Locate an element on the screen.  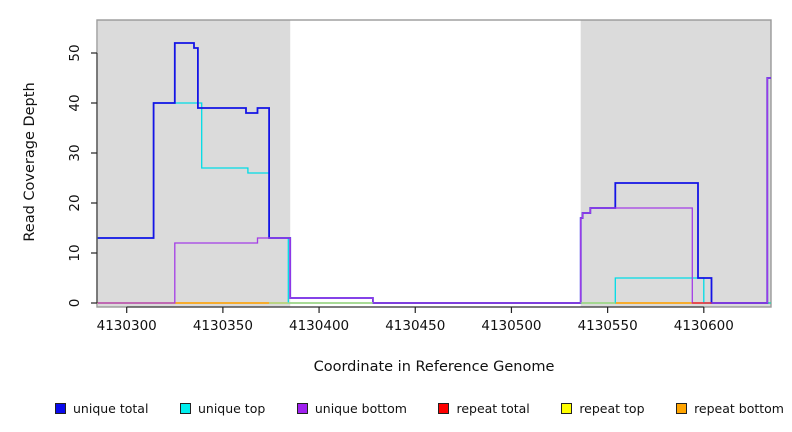
x-tick-label: 4130450 is located at coordinates (415, 326).